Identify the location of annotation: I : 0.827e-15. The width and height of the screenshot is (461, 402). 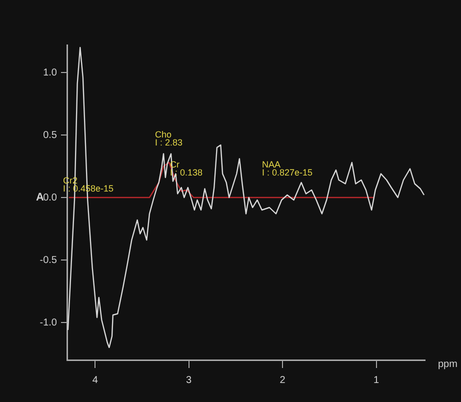
(287, 172).